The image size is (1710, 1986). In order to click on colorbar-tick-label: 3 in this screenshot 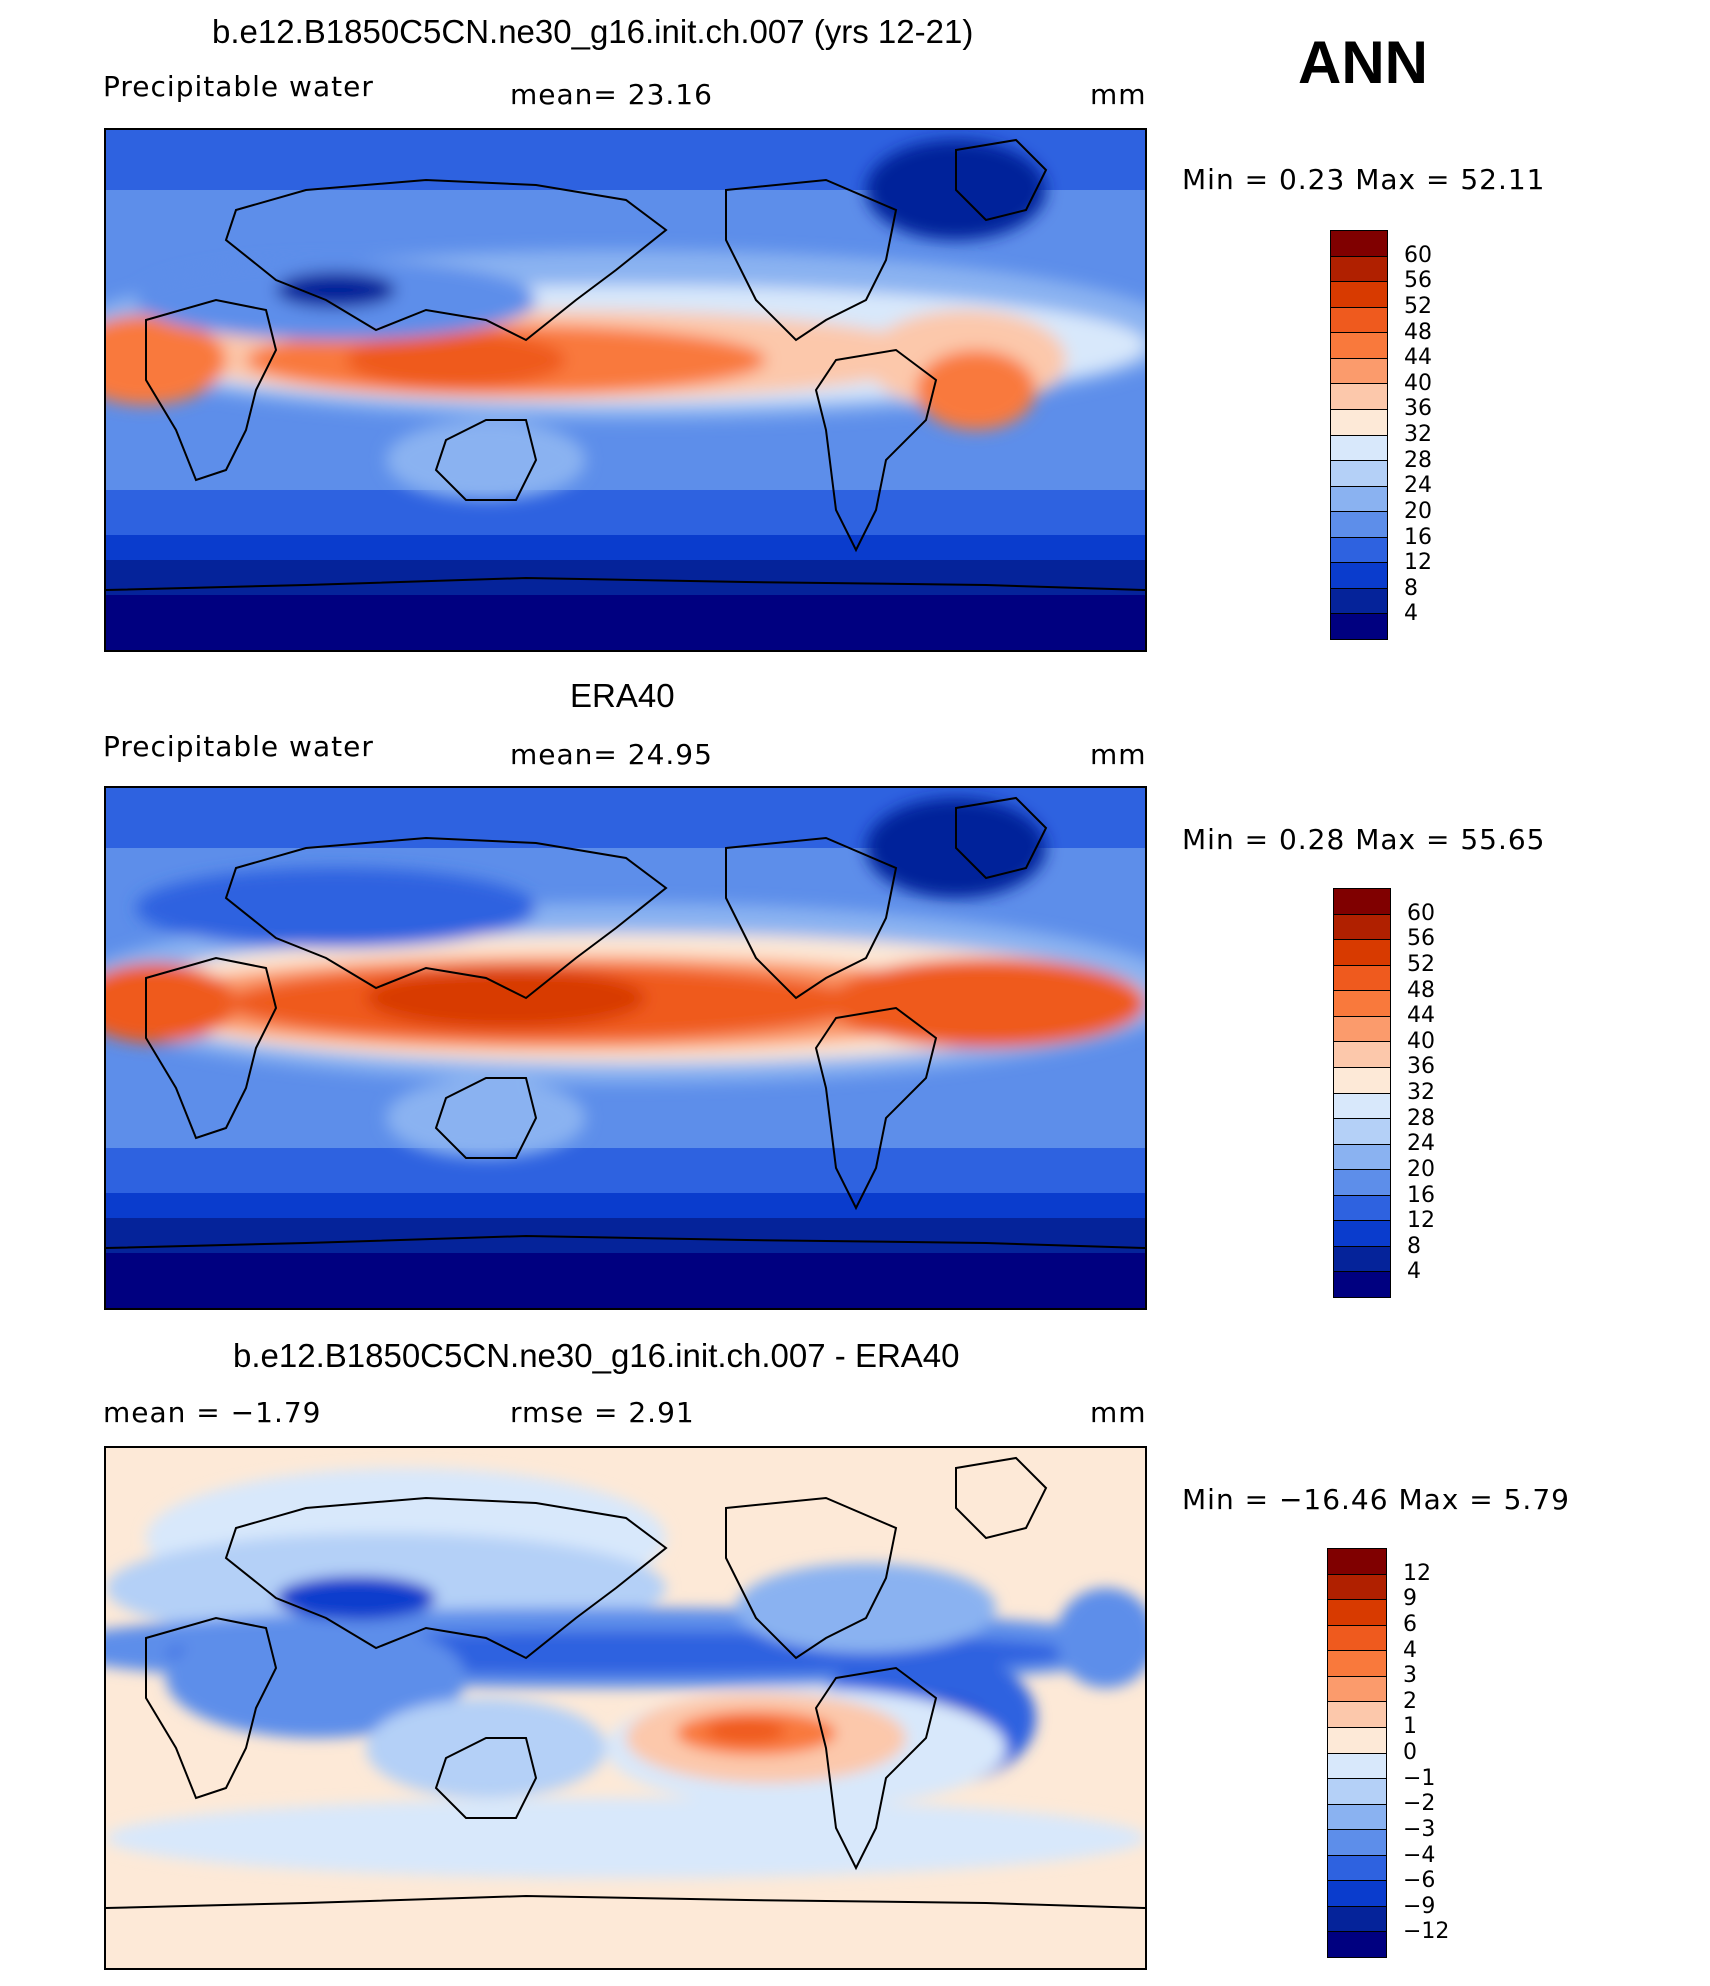, I will do `click(1410, 1676)`.